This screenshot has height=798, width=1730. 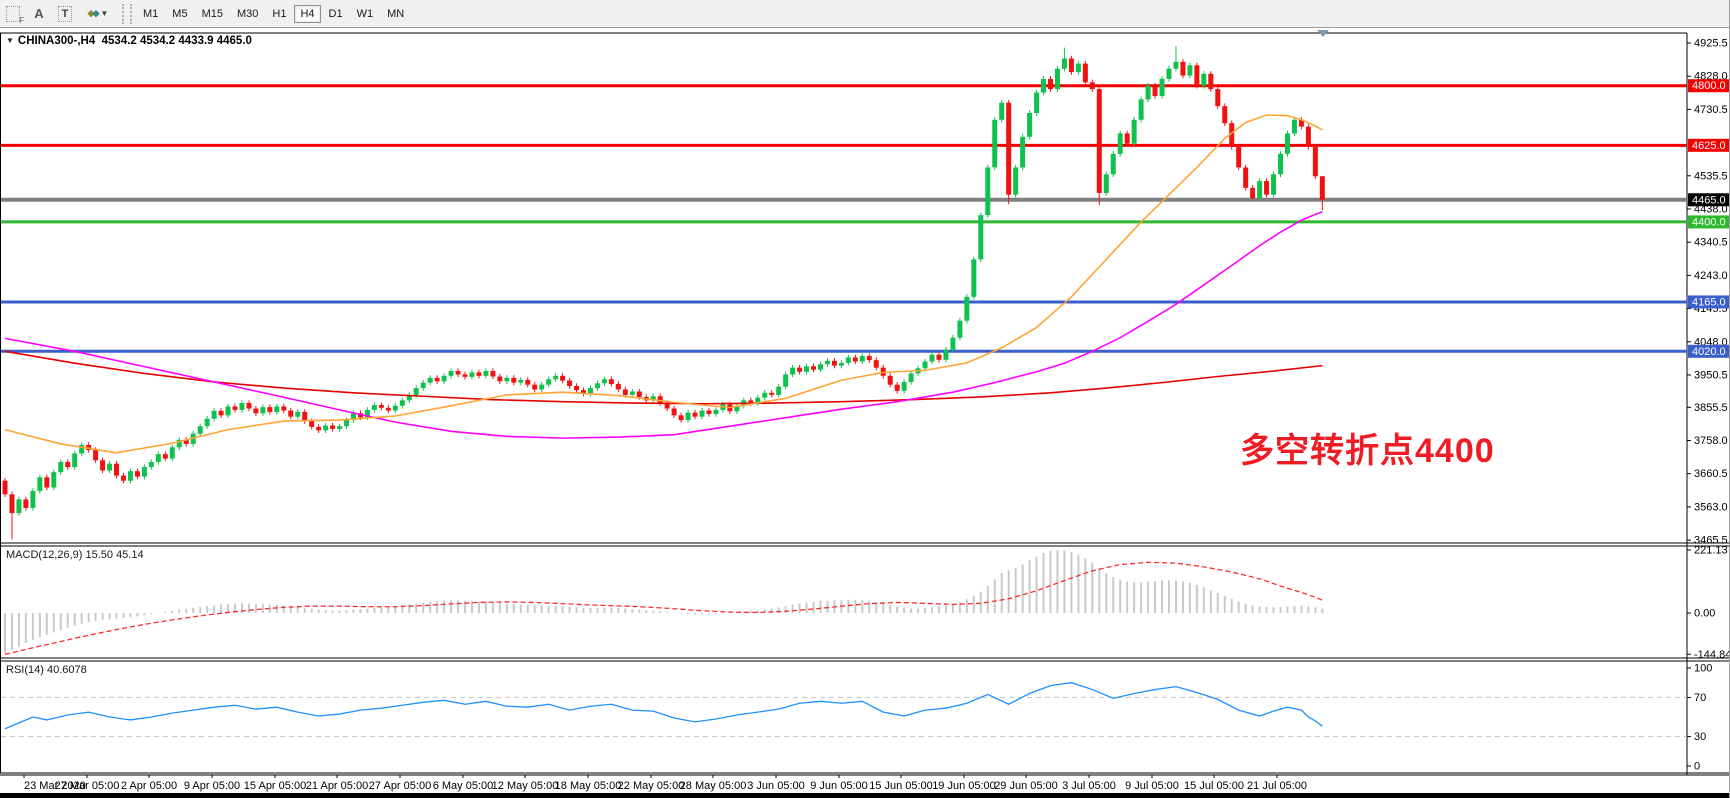 What do you see at coordinates (525, 786) in the screenshot?
I see `date-axis-label: 12 May 05:00` at bounding box center [525, 786].